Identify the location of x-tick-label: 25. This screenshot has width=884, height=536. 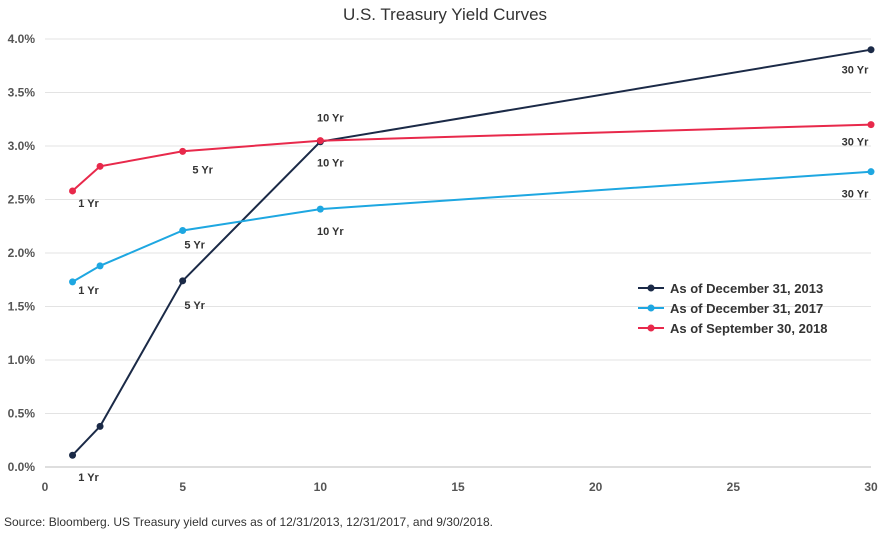
(734, 487).